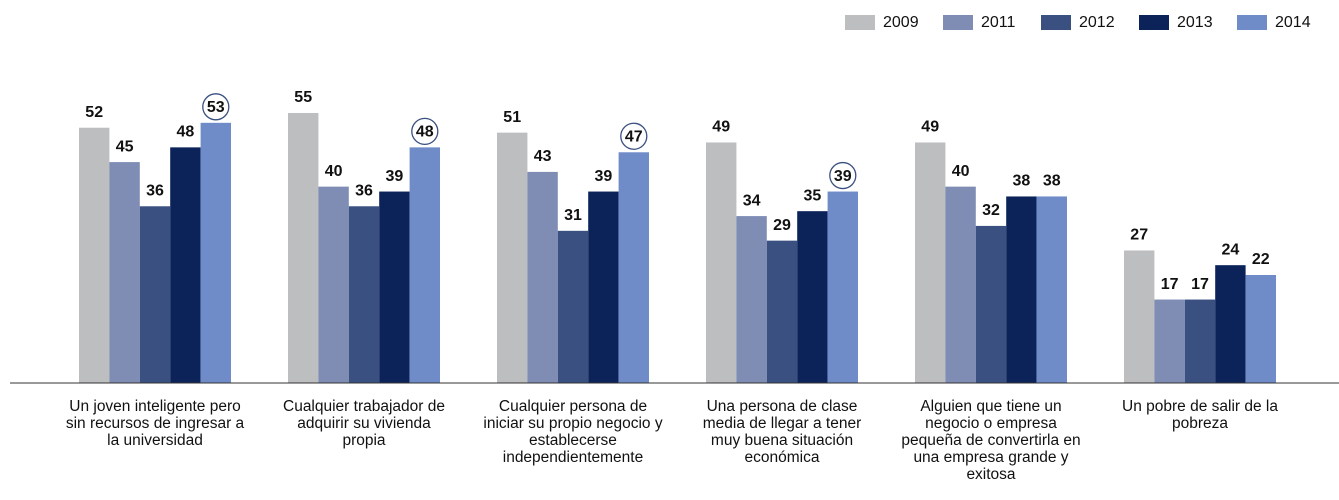 This screenshot has width=1339, height=500. What do you see at coordinates (991, 210) in the screenshot?
I see `value-label: 32` at bounding box center [991, 210].